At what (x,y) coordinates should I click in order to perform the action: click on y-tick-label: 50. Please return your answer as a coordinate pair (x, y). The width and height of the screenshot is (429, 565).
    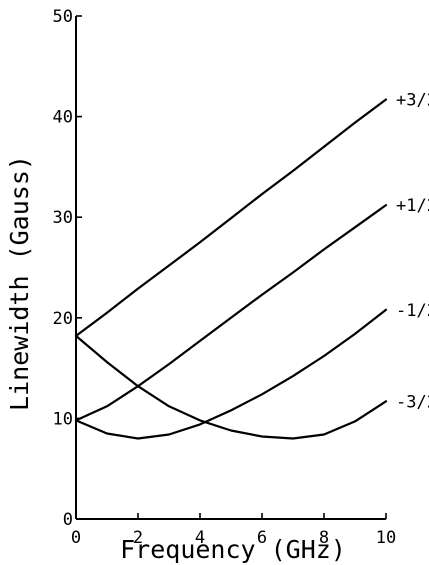
    Looking at the image, I should click on (63, 17).